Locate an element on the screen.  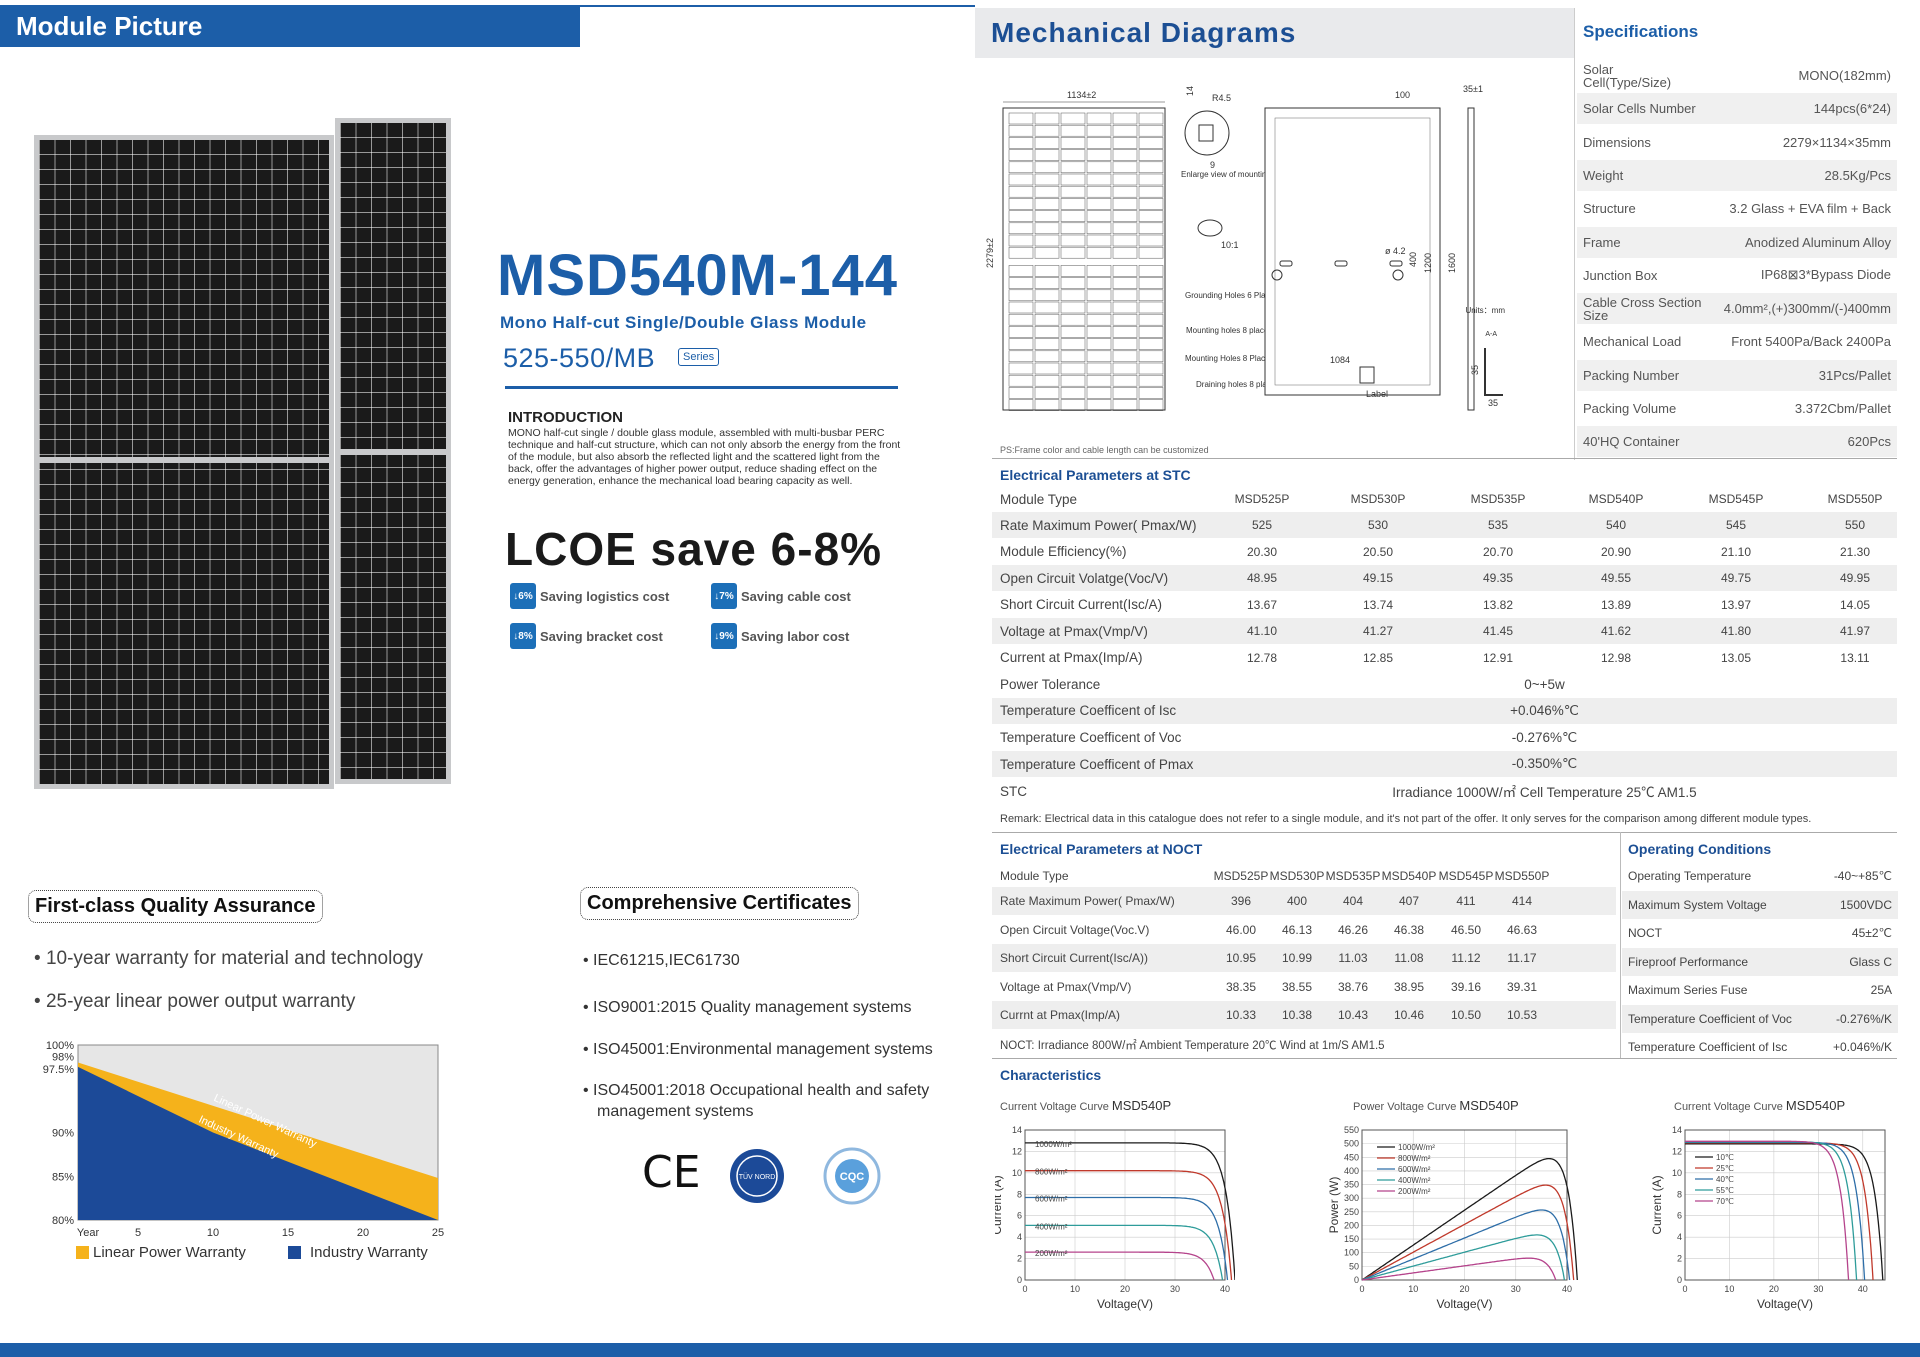
operating-value: 1500VDC is located at coordinates (1865, 904).